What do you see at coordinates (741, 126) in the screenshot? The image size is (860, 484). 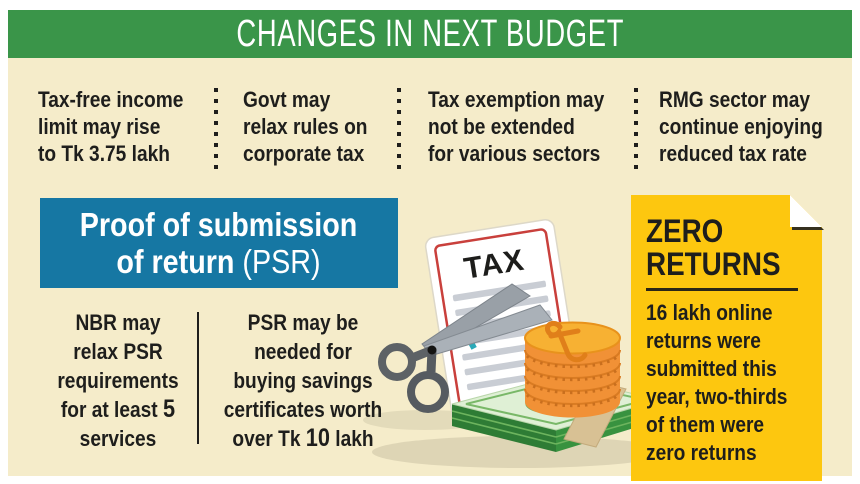 I see `text-line: continue enjoying` at bounding box center [741, 126].